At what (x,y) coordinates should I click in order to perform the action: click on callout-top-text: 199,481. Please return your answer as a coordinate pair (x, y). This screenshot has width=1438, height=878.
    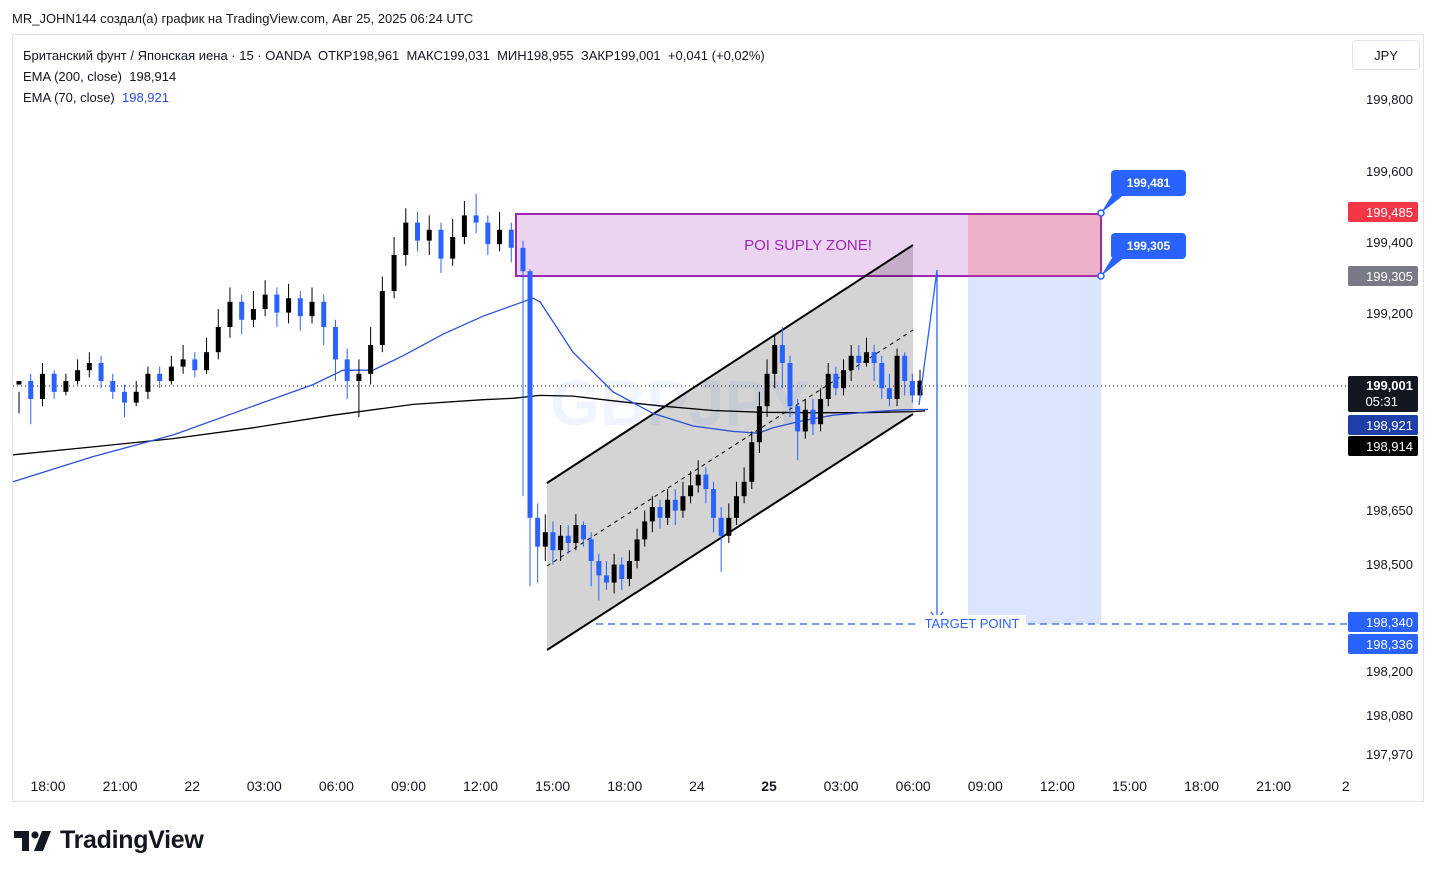
    Looking at the image, I should click on (1149, 183).